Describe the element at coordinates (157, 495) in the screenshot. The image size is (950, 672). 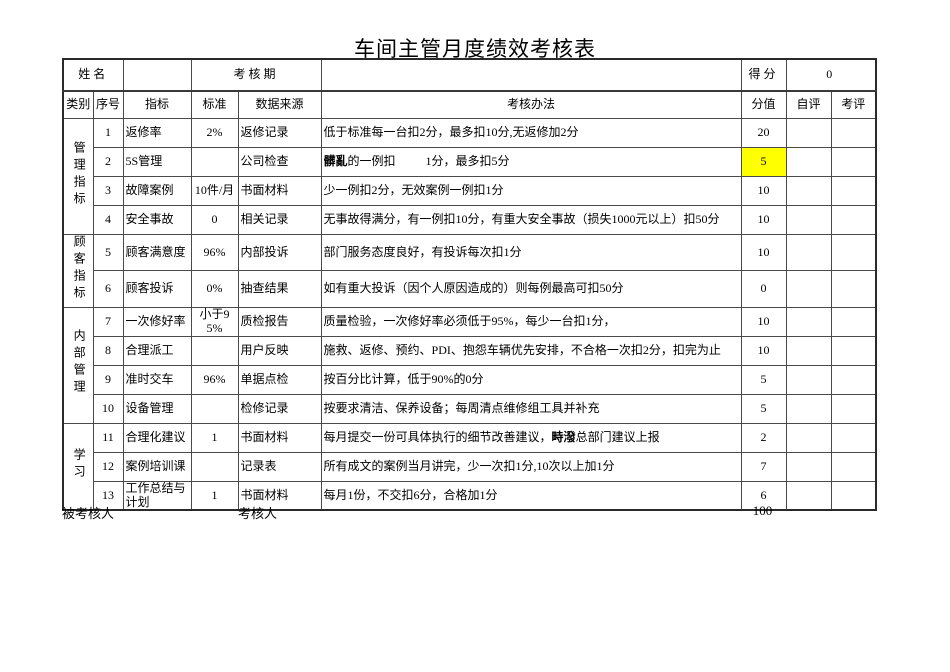
I see `indicator-cell: 工作总结与计划` at that location.